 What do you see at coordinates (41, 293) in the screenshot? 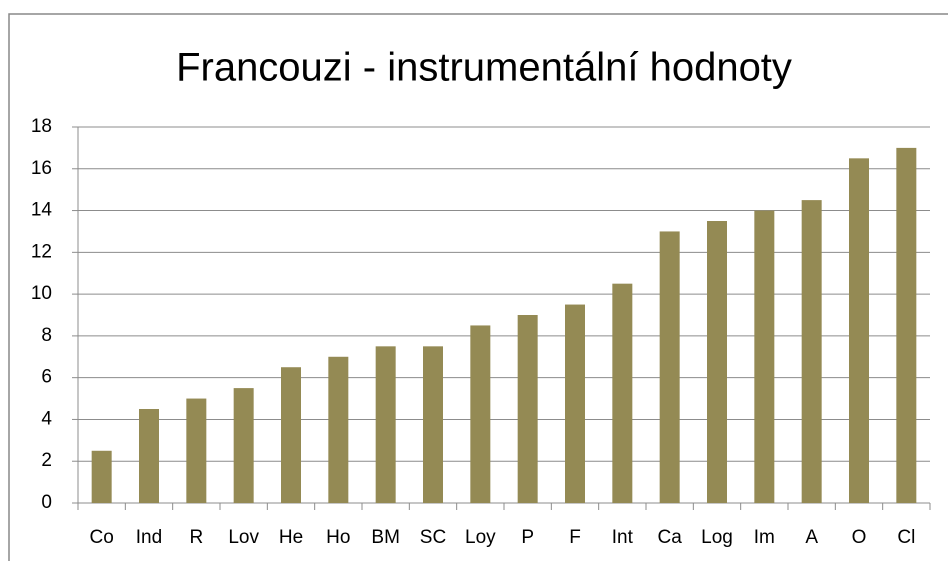
I see `y-tick-label: 10` at bounding box center [41, 293].